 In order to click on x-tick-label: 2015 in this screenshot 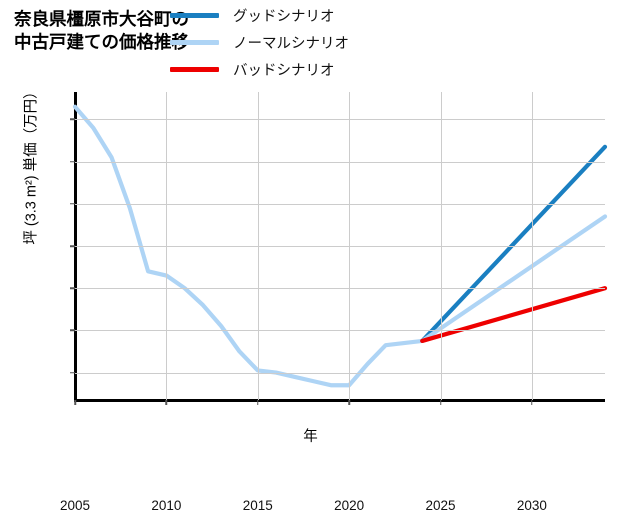, I will do `click(257, 505)`.